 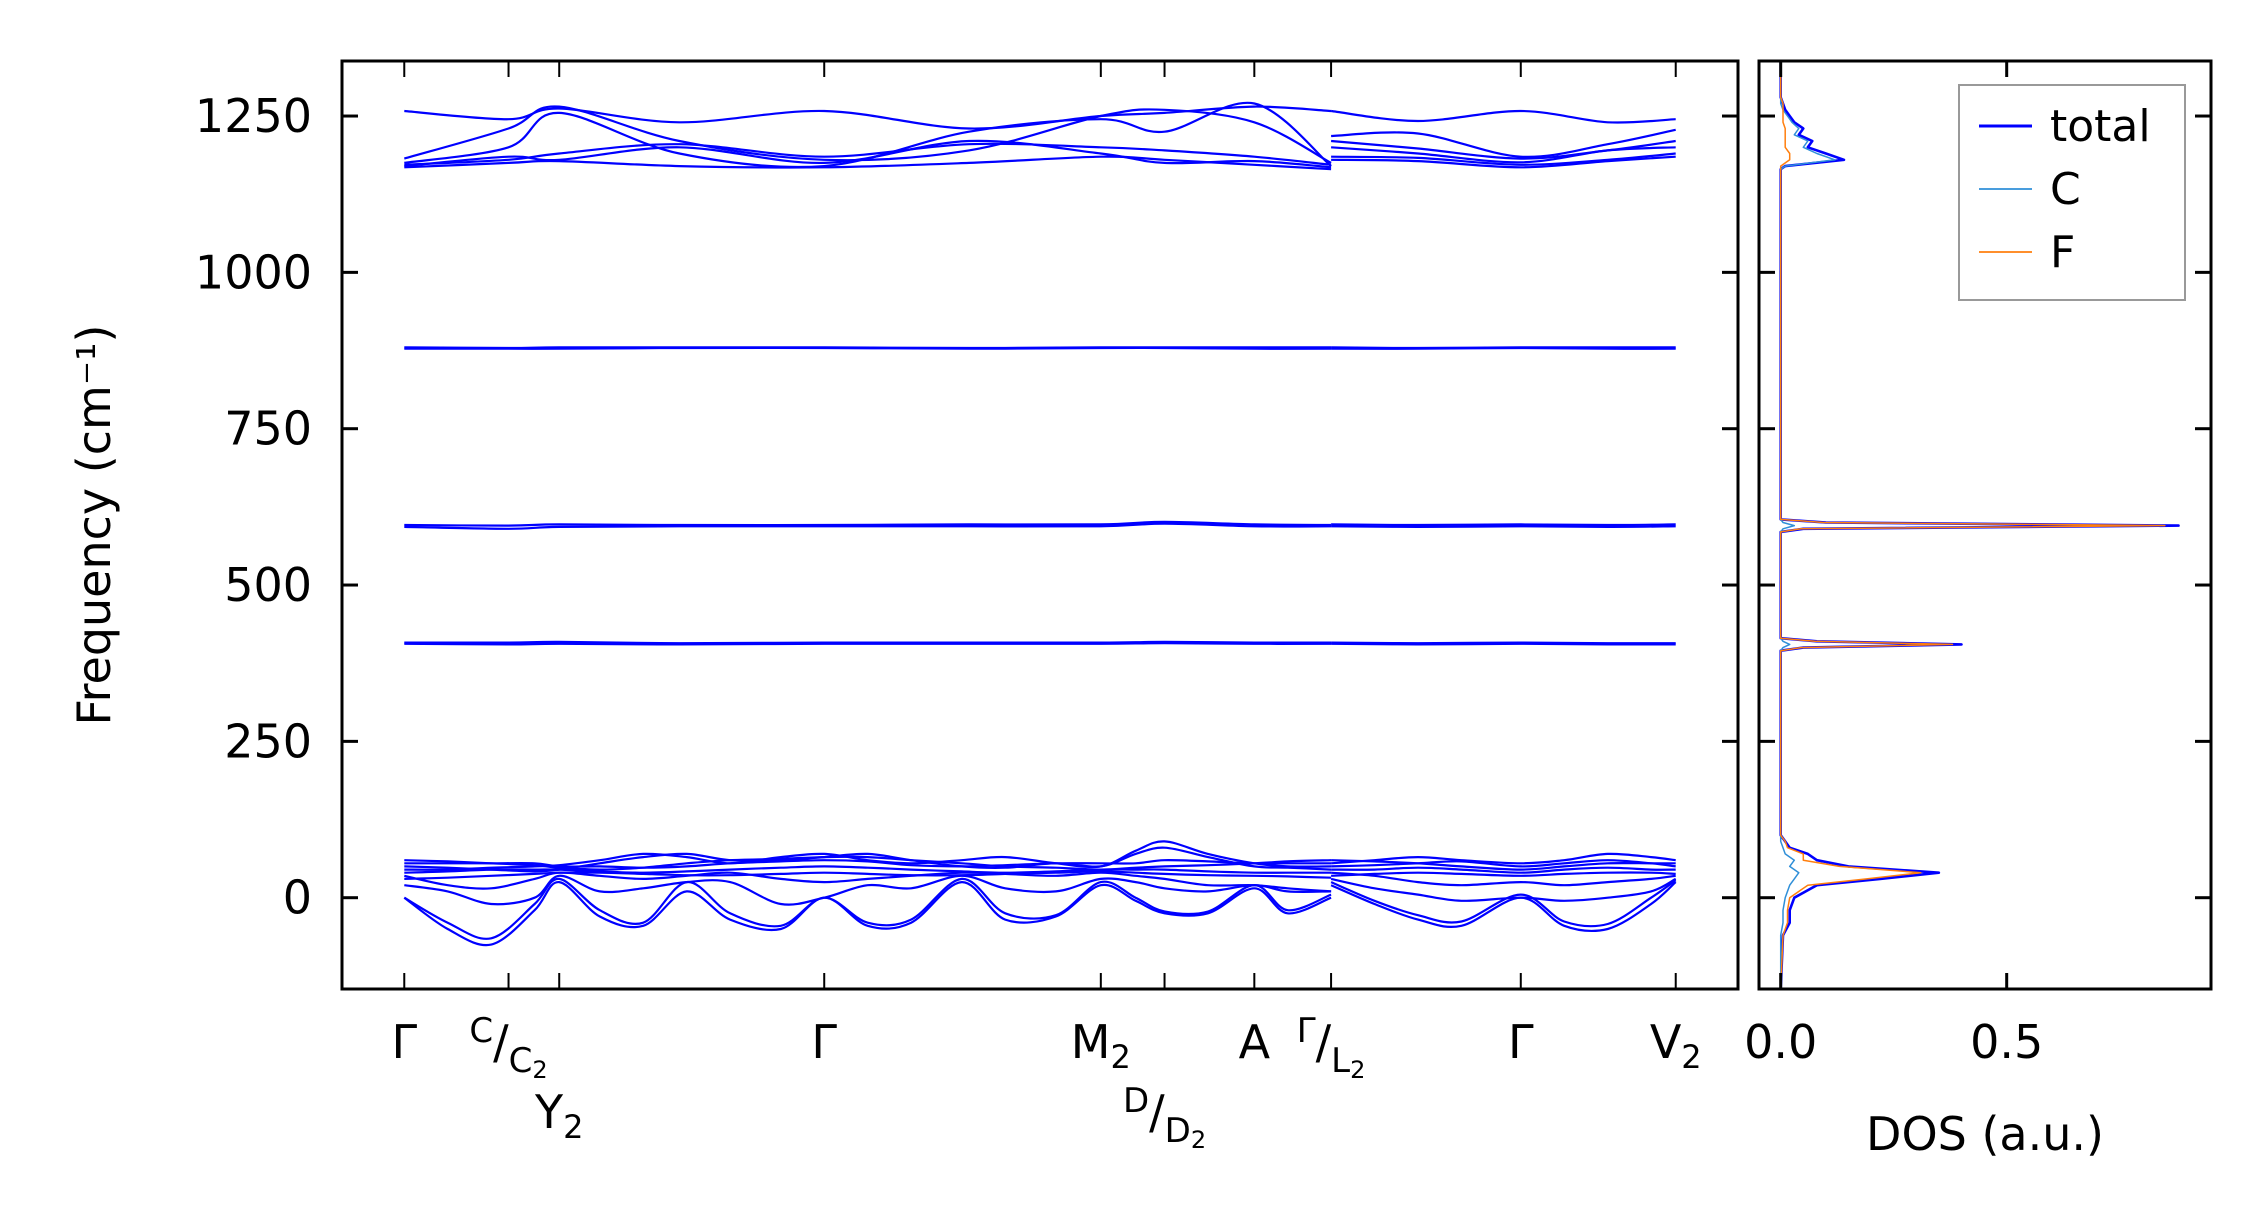 I want to click on legend-label-total: total, so click(x=2100, y=126).